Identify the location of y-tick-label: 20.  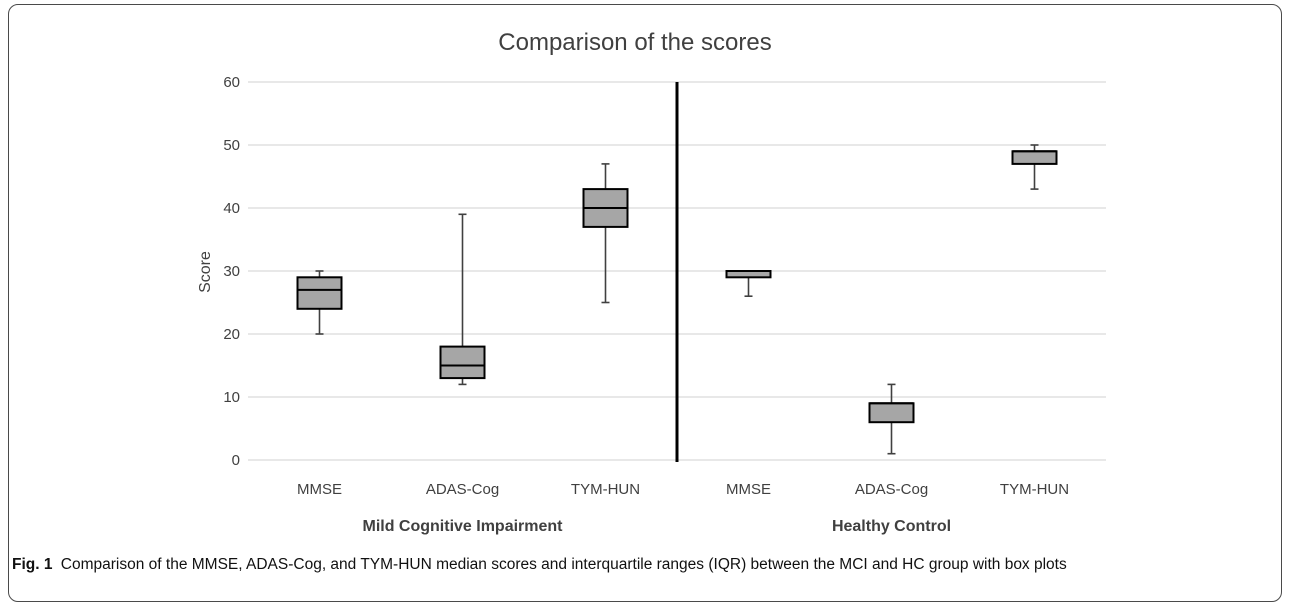
(231, 334).